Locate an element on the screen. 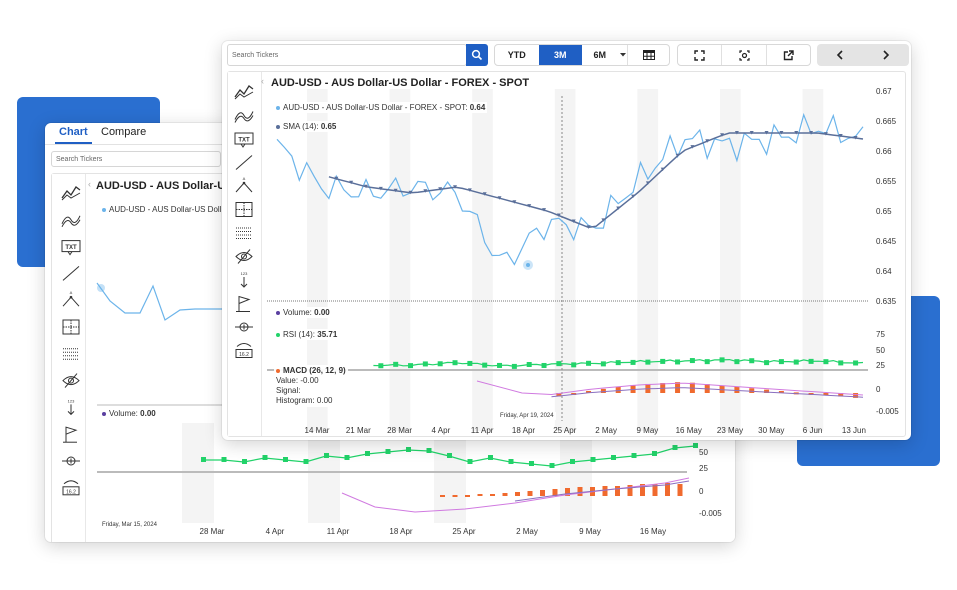 The height and width of the screenshot is (590, 957). text-icon: TXT is located at coordinates (244, 140).